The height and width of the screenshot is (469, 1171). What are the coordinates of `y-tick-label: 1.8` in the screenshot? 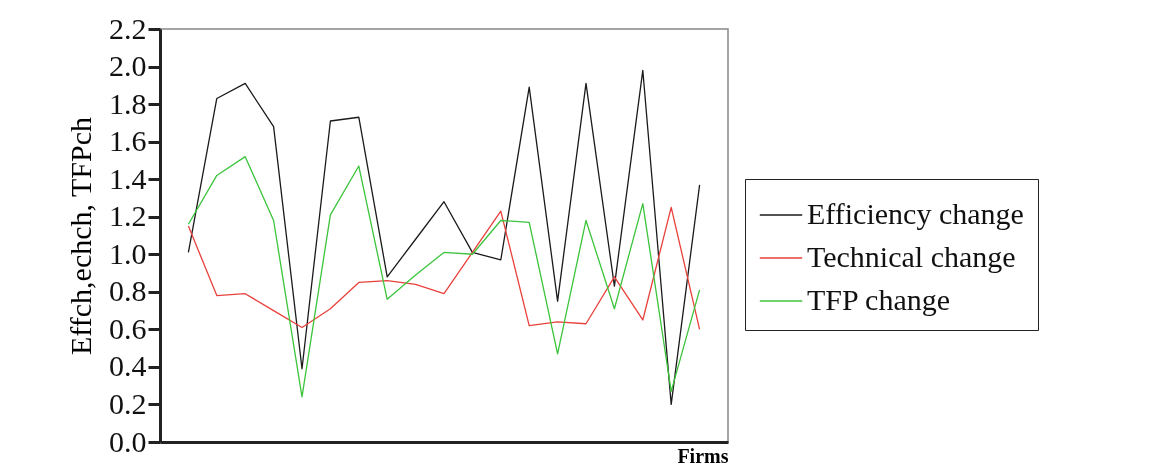 It's located at (128, 103).